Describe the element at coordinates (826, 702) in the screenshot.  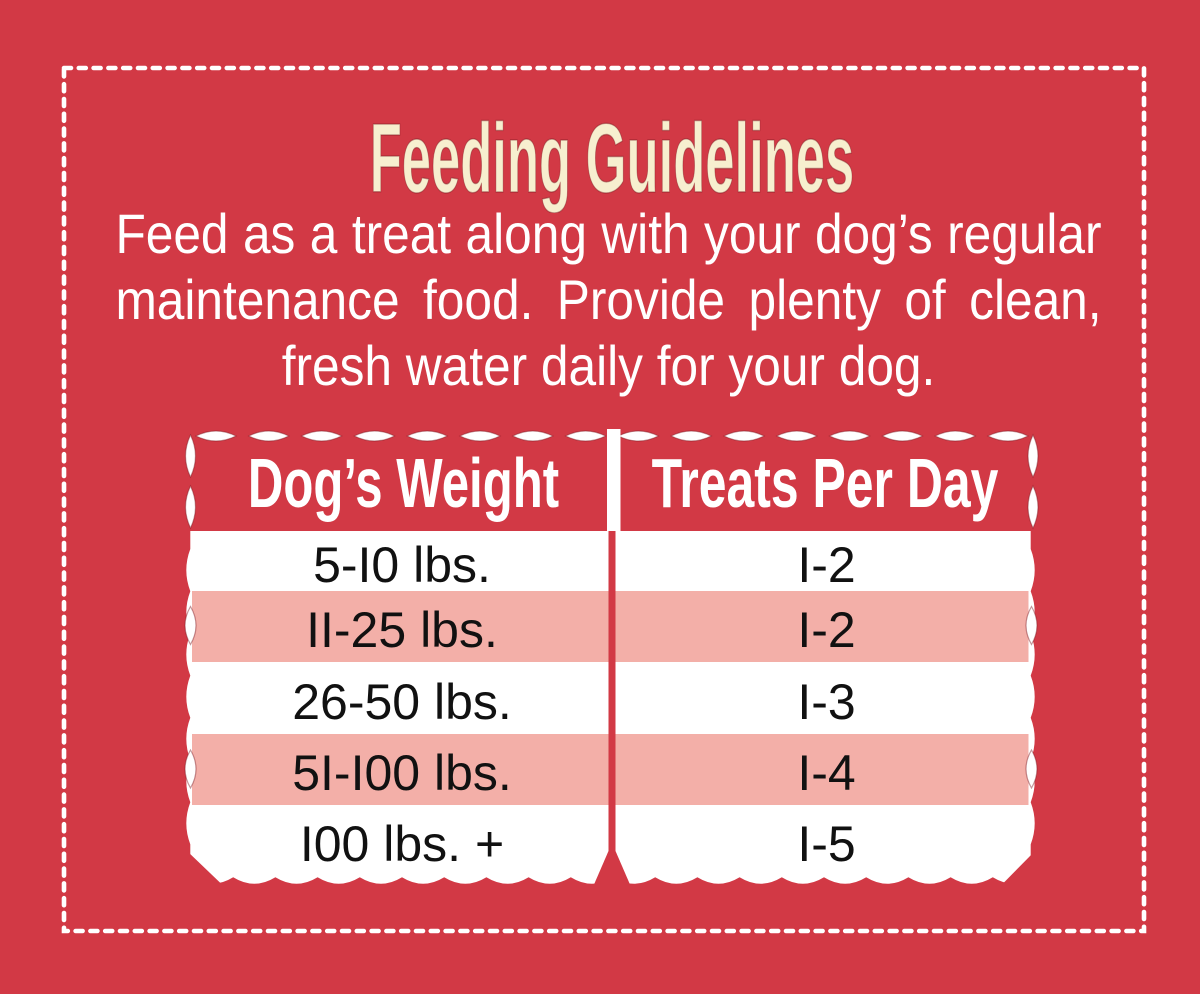
I see `svg-text: I-3` at that location.